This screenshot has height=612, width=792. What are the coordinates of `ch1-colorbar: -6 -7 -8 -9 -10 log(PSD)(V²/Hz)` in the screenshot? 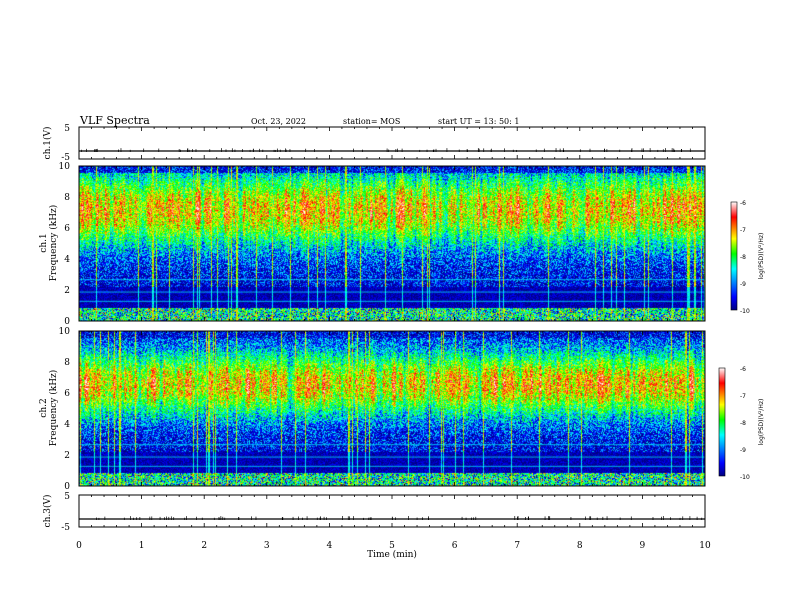 It's located at (747, 257).